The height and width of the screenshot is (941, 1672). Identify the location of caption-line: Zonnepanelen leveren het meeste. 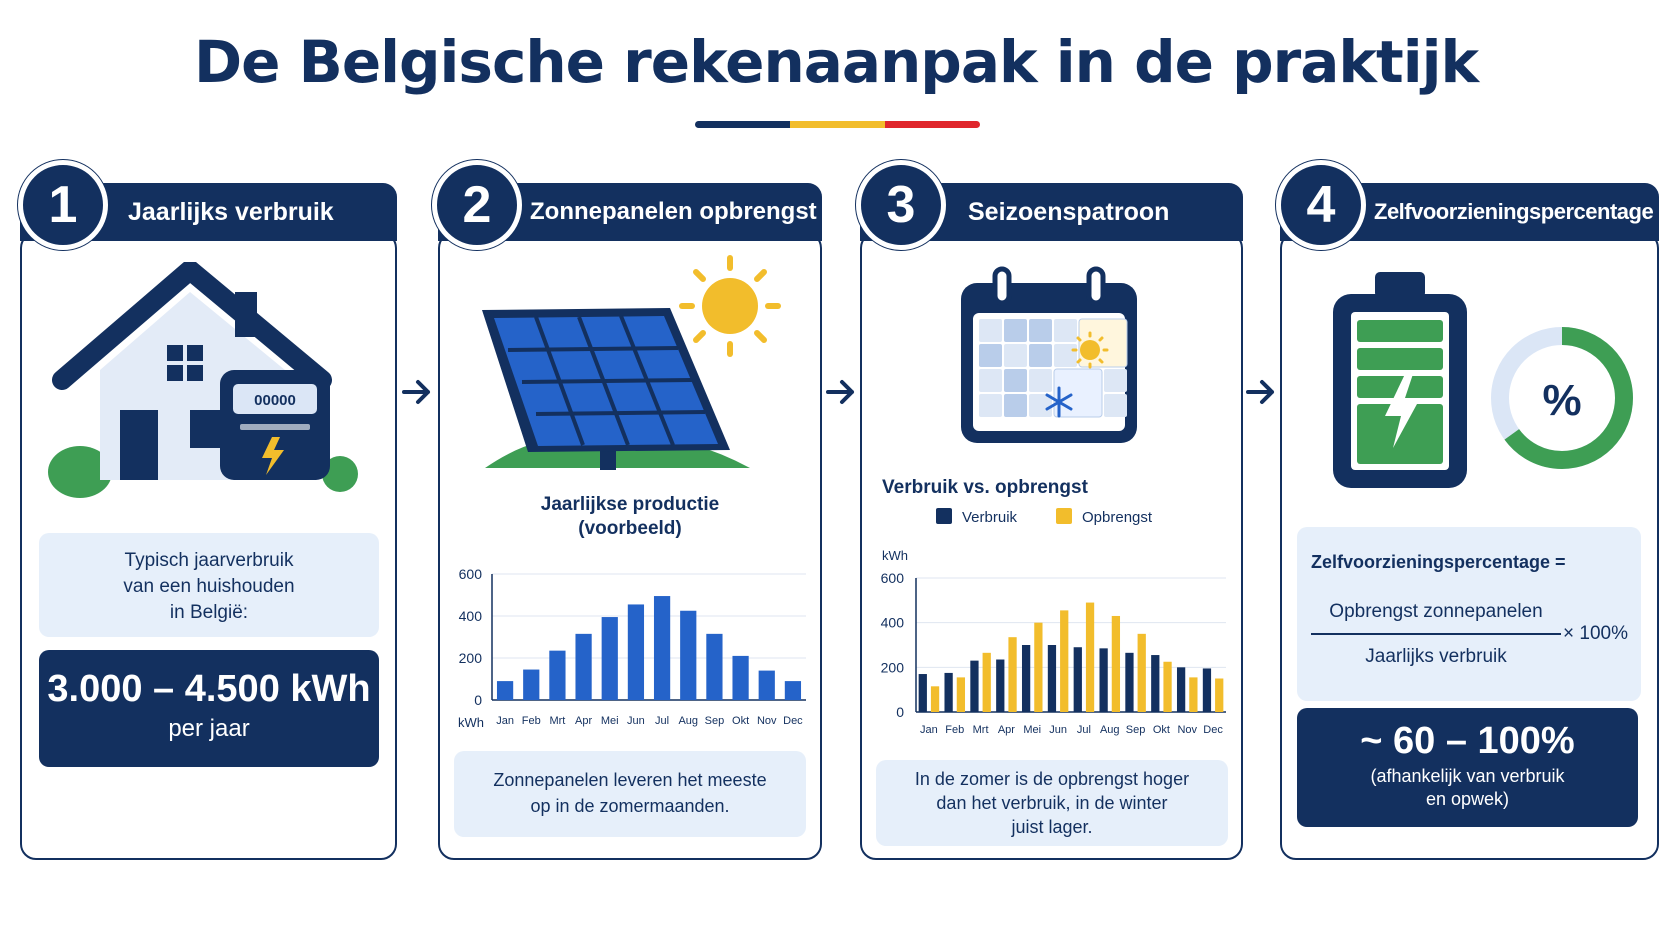
(630, 780).